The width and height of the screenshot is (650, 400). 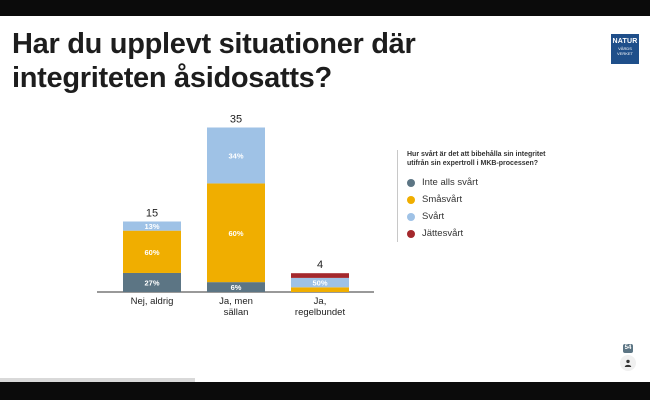 What do you see at coordinates (450, 182) in the screenshot?
I see `legend-label-inte-alls-svart: Inte alls svårt` at bounding box center [450, 182].